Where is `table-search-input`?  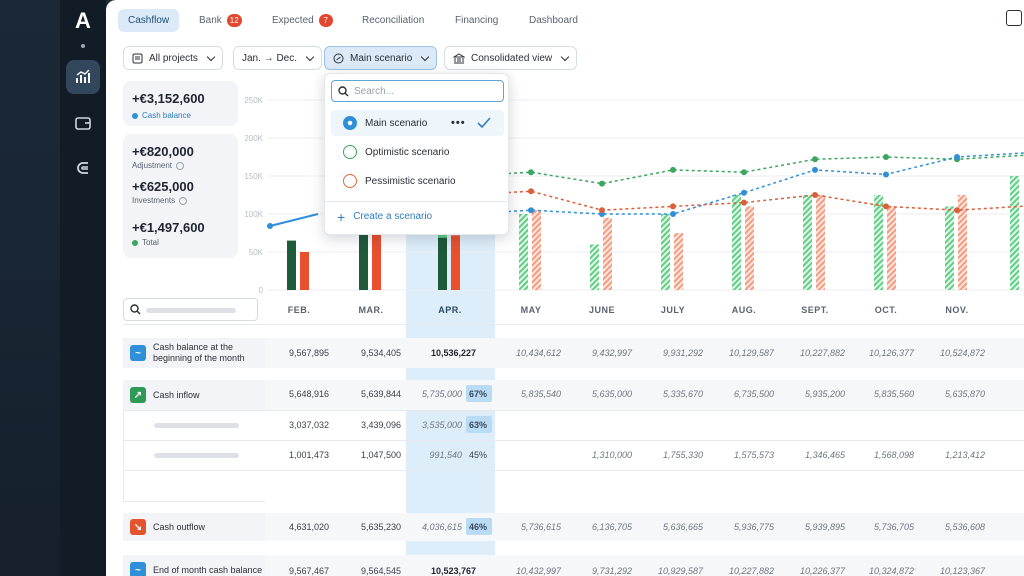 table-search-input is located at coordinates (190, 309).